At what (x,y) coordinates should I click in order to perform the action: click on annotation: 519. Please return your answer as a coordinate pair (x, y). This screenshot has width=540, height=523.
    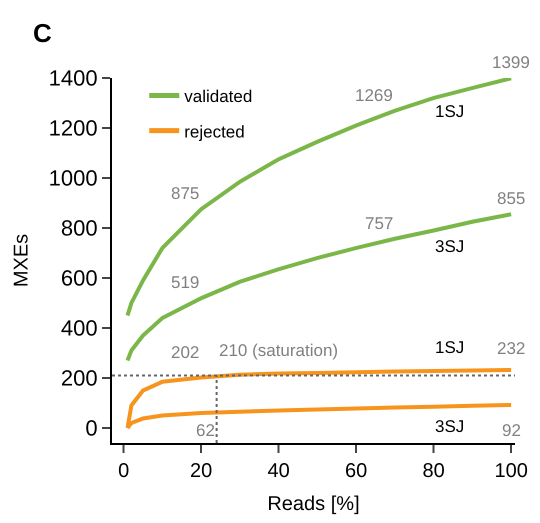
    Looking at the image, I should click on (185, 282).